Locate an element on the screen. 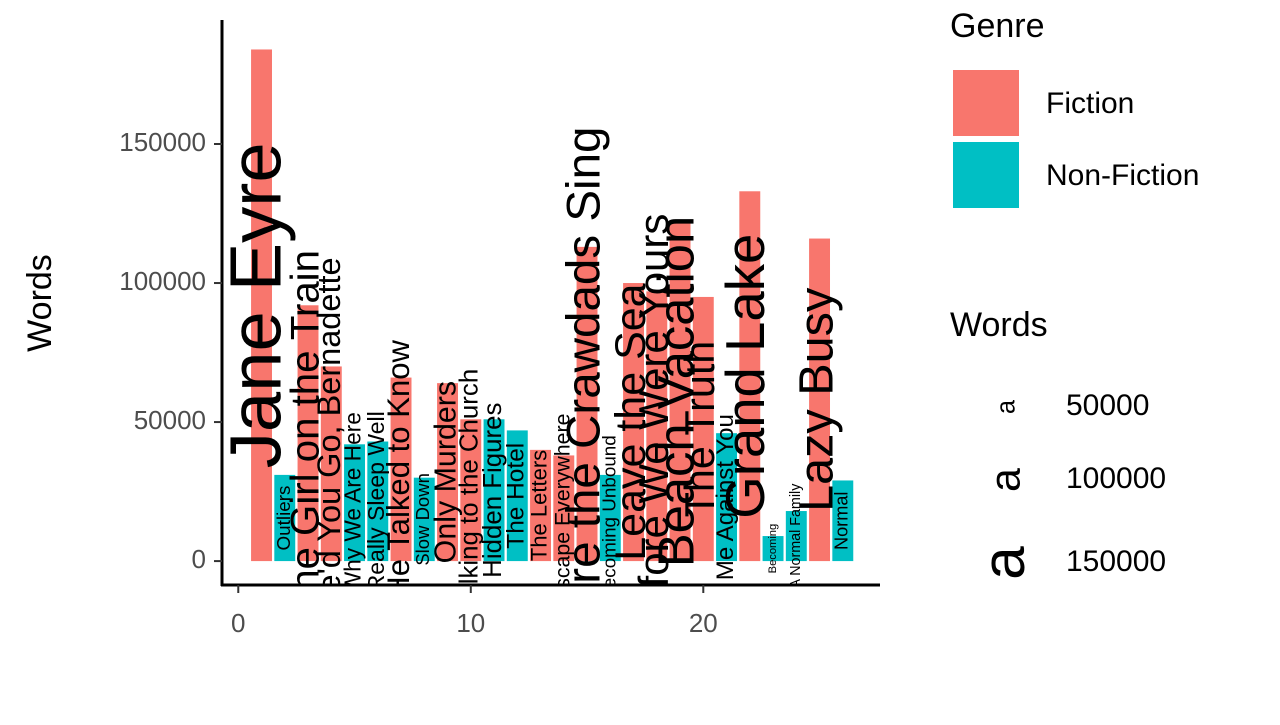  bar-label: Leave the Sea is located at coordinates (631, 421).